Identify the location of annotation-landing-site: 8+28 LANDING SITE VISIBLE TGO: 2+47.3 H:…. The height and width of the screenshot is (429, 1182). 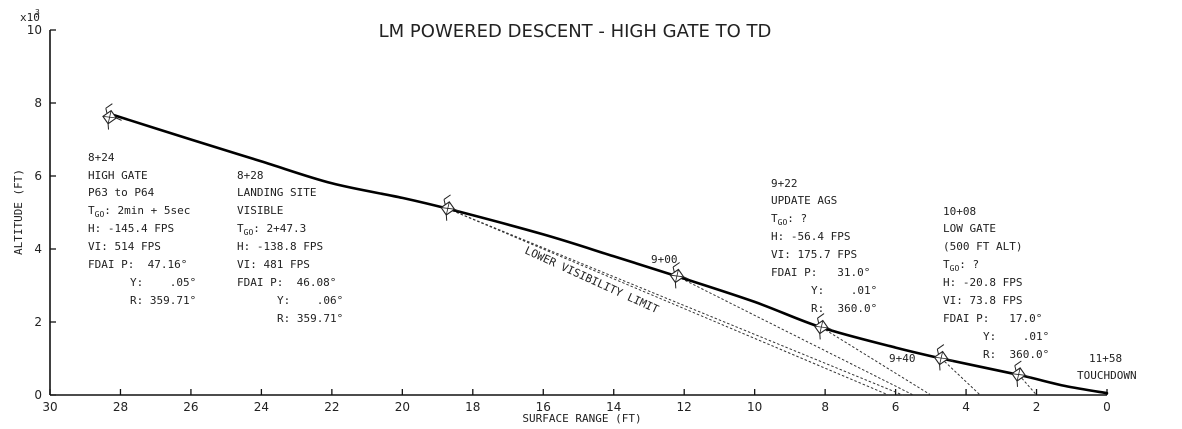
(290, 247).